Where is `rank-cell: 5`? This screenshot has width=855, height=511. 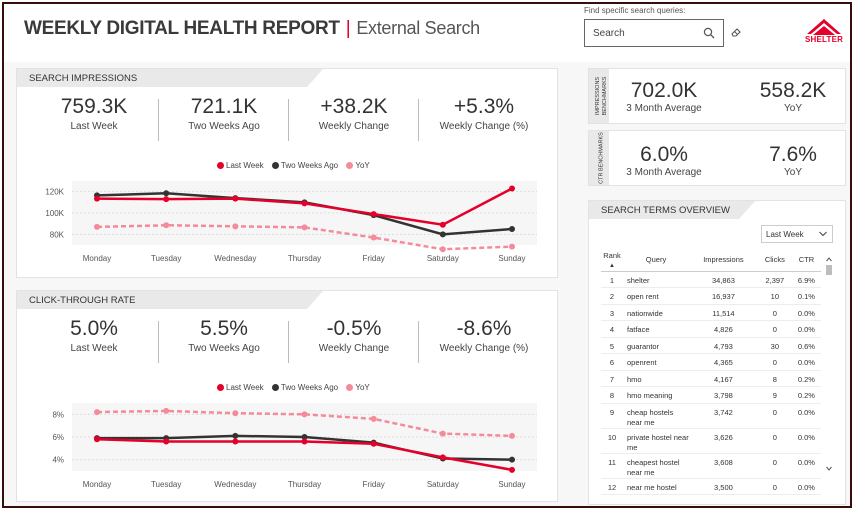
rank-cell: 5 is located at coordinates (612, 345).